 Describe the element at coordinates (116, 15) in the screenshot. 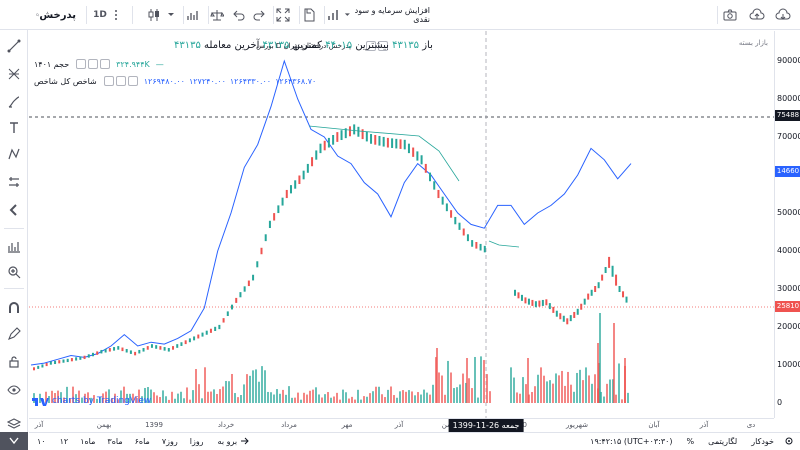

I see `interval-dropdown-icon` at that location.